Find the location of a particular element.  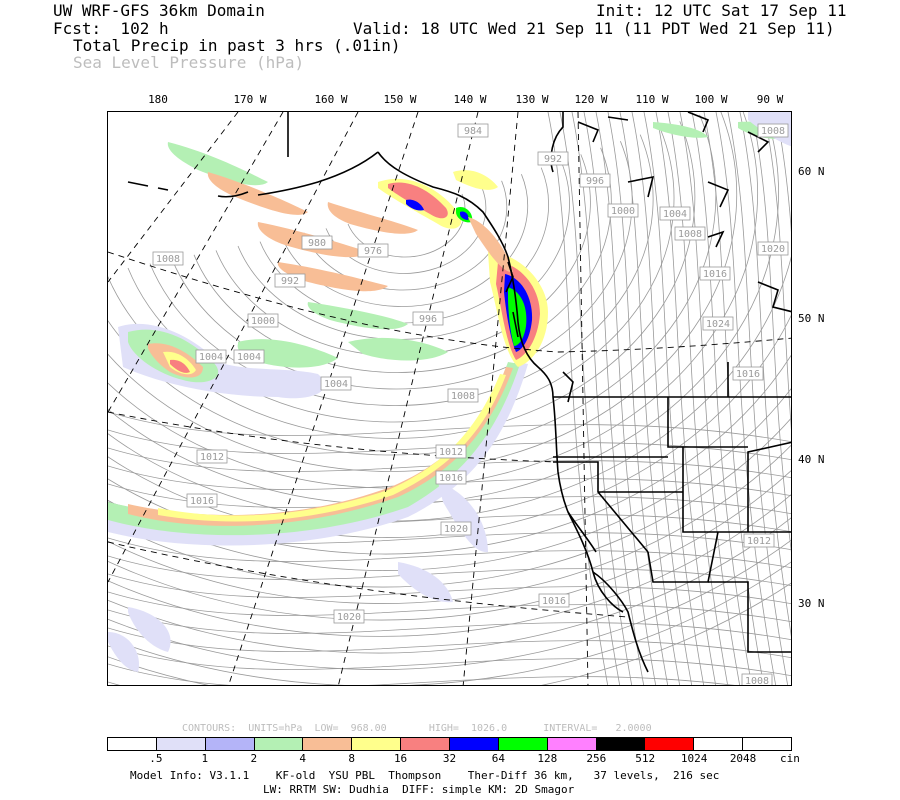

lon-label: 100 W is located at coordinates (711, 99).